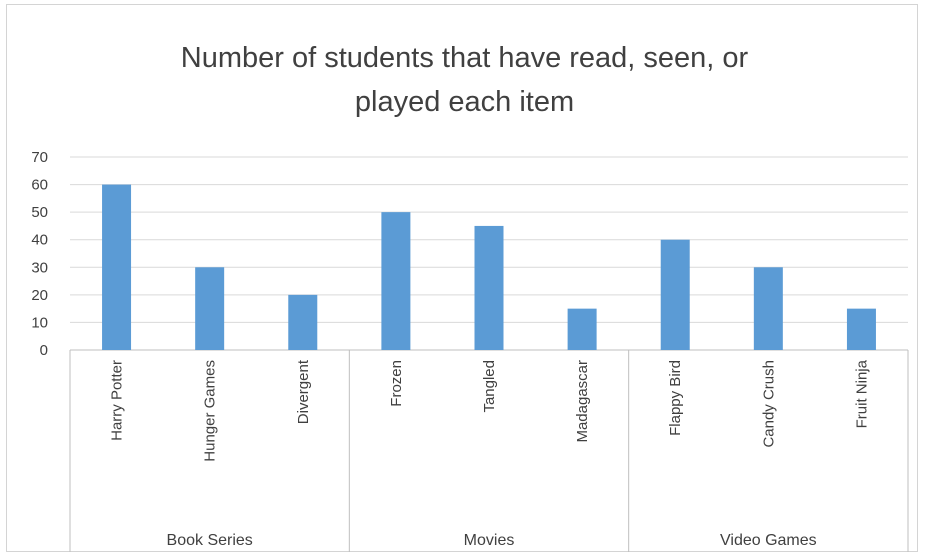 This screenshot has width=929, height=558. I want to click on x-category-label: Fruit Ninja, so click(861, 393).